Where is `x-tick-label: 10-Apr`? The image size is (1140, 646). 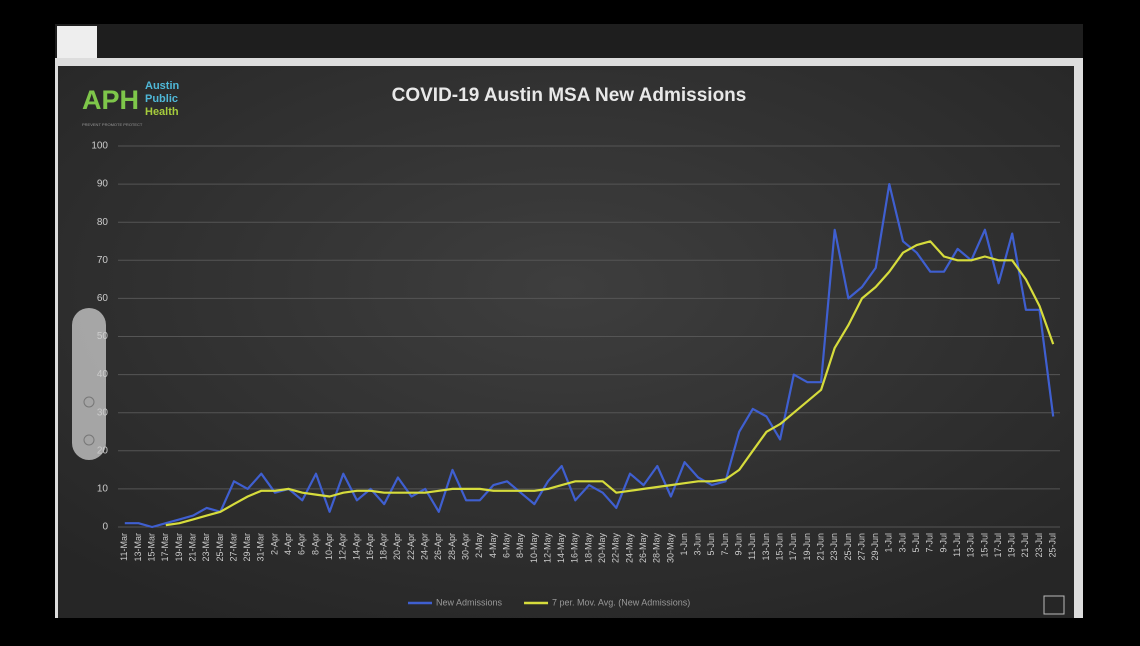
x-tick-label: 10-Apr is located at coordinates (329, 546).